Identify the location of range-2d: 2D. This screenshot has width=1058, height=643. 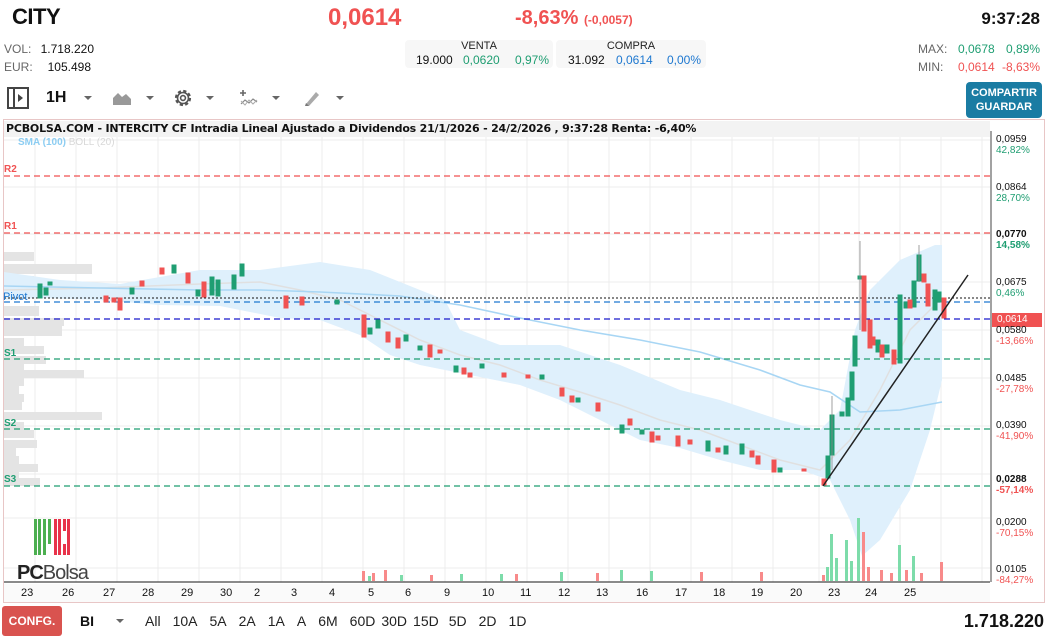
(487, 621).